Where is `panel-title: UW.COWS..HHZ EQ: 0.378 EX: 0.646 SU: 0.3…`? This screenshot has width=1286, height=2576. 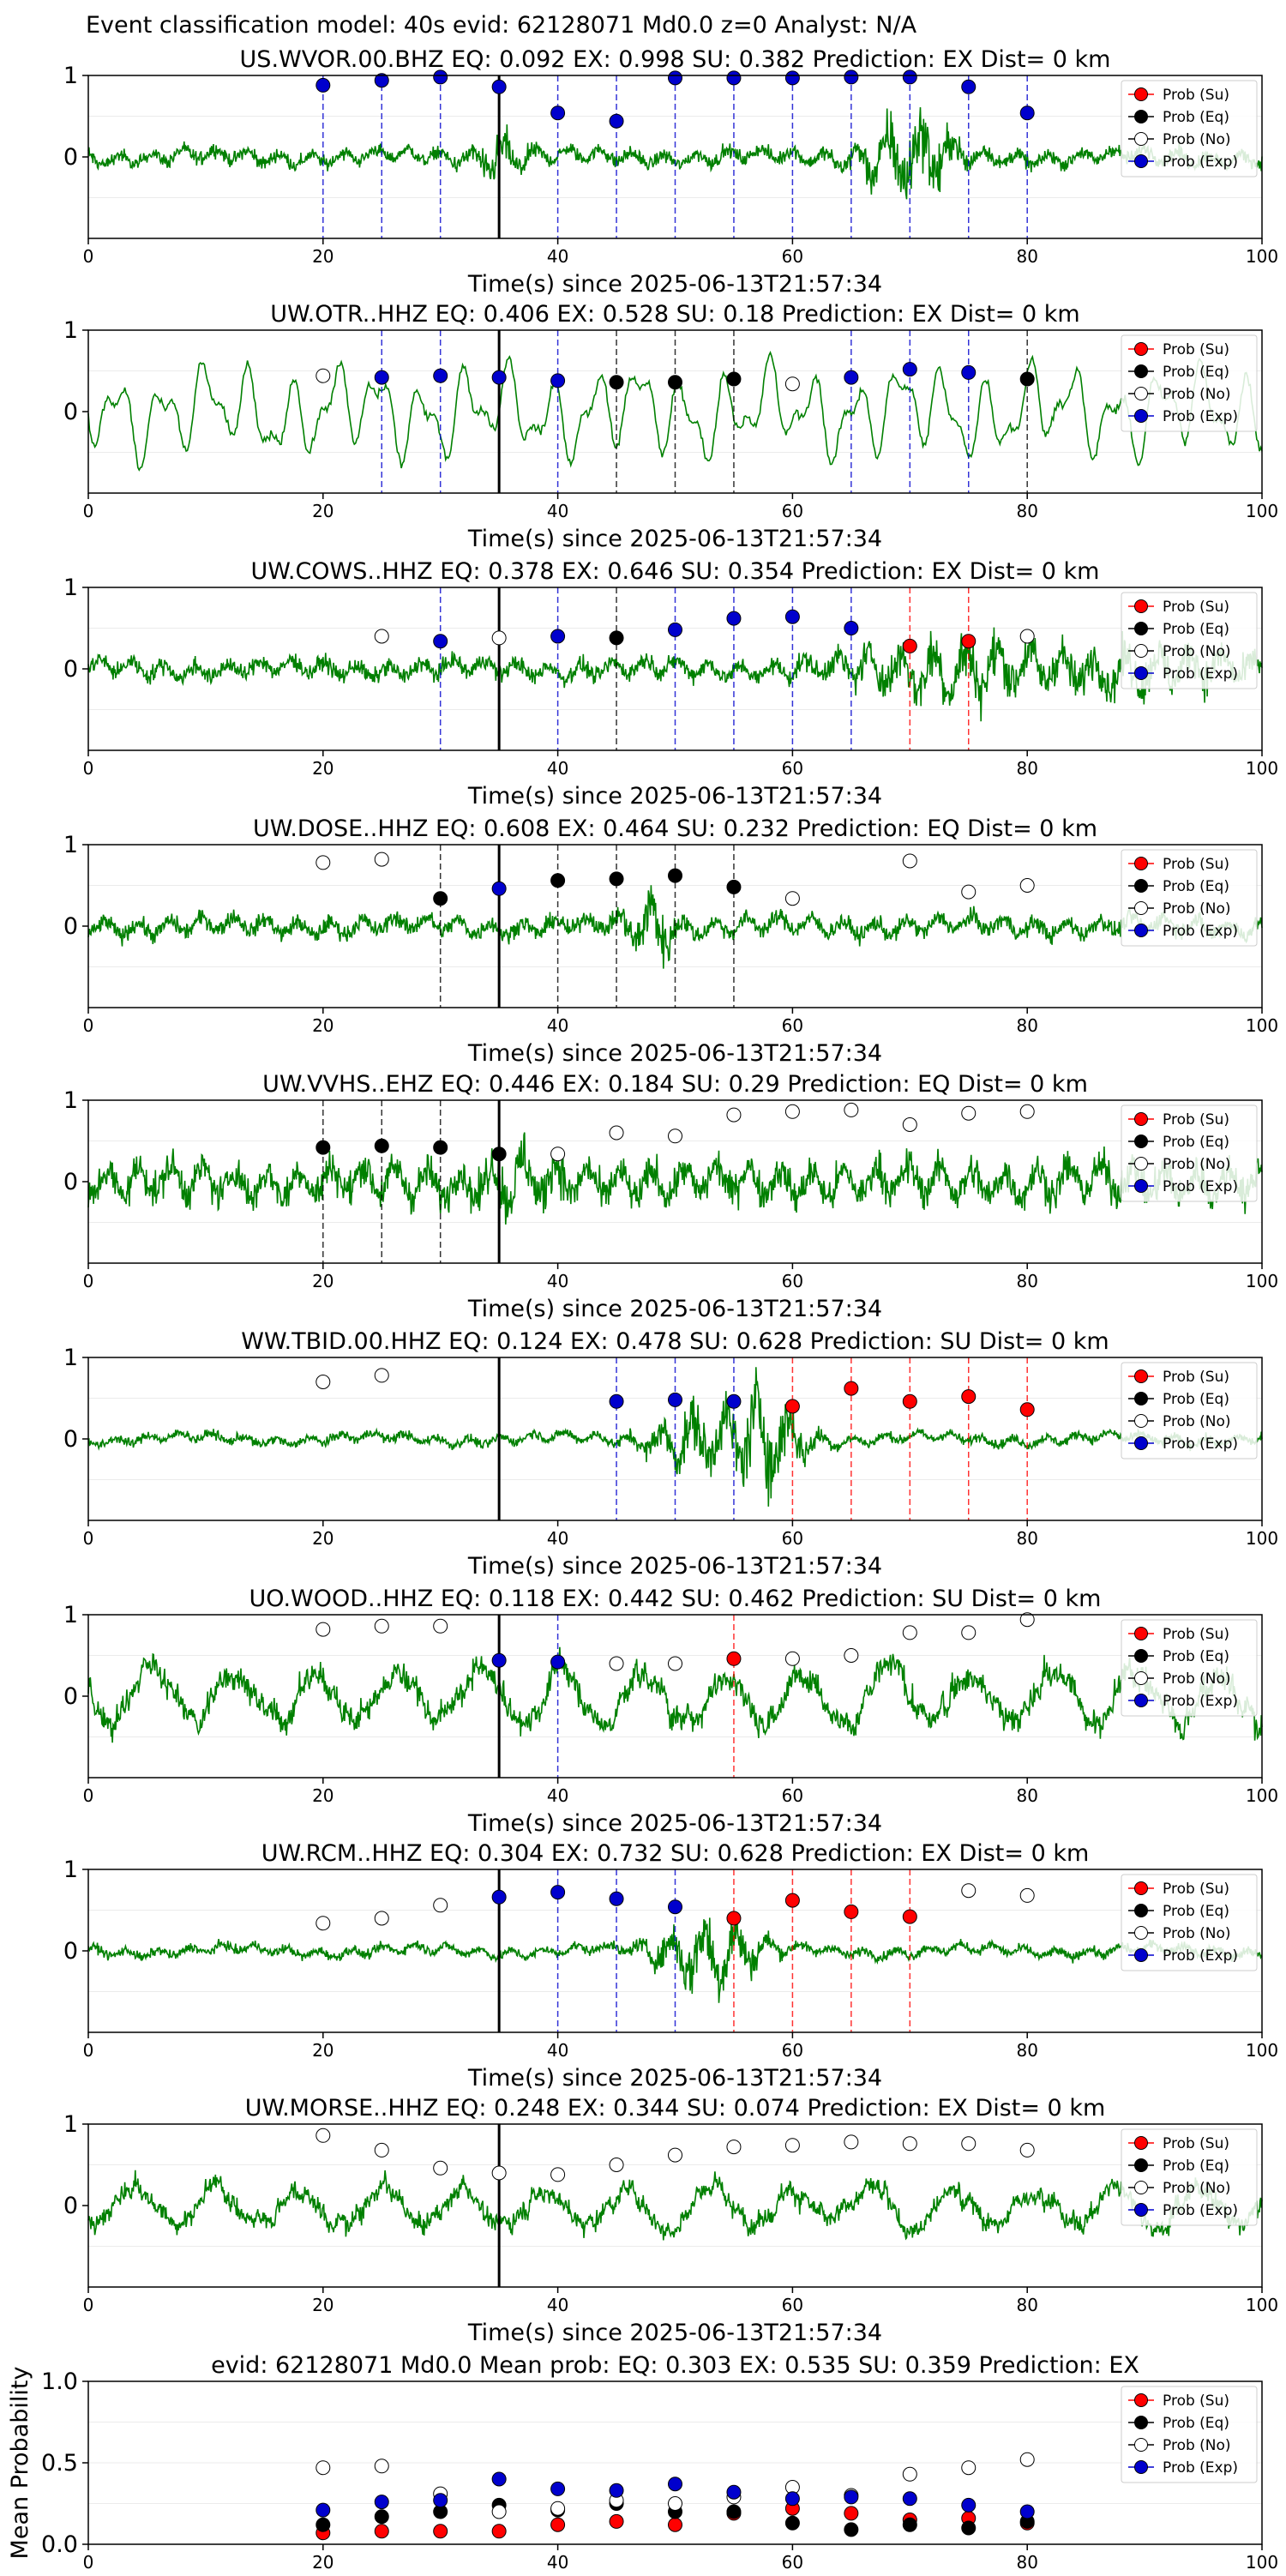 panel-title: UW.COWS..HHZ EQ: 0.378 EX: 0.646 SU: 0.3… is located at coordinates (675, 571).